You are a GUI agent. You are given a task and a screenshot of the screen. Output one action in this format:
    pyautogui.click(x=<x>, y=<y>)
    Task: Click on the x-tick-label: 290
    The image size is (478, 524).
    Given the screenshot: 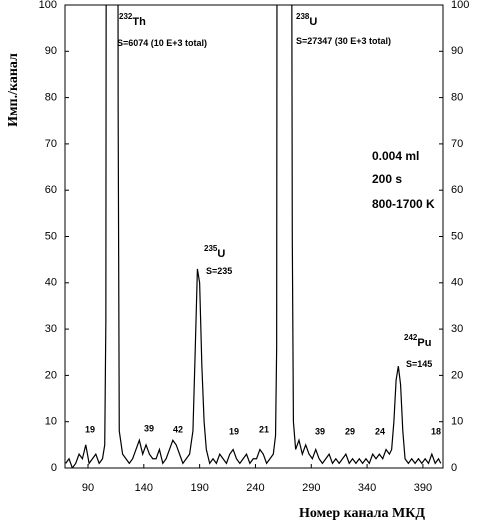 What is the action you would take?
    pyautogui.click(x=311, y=488)
    